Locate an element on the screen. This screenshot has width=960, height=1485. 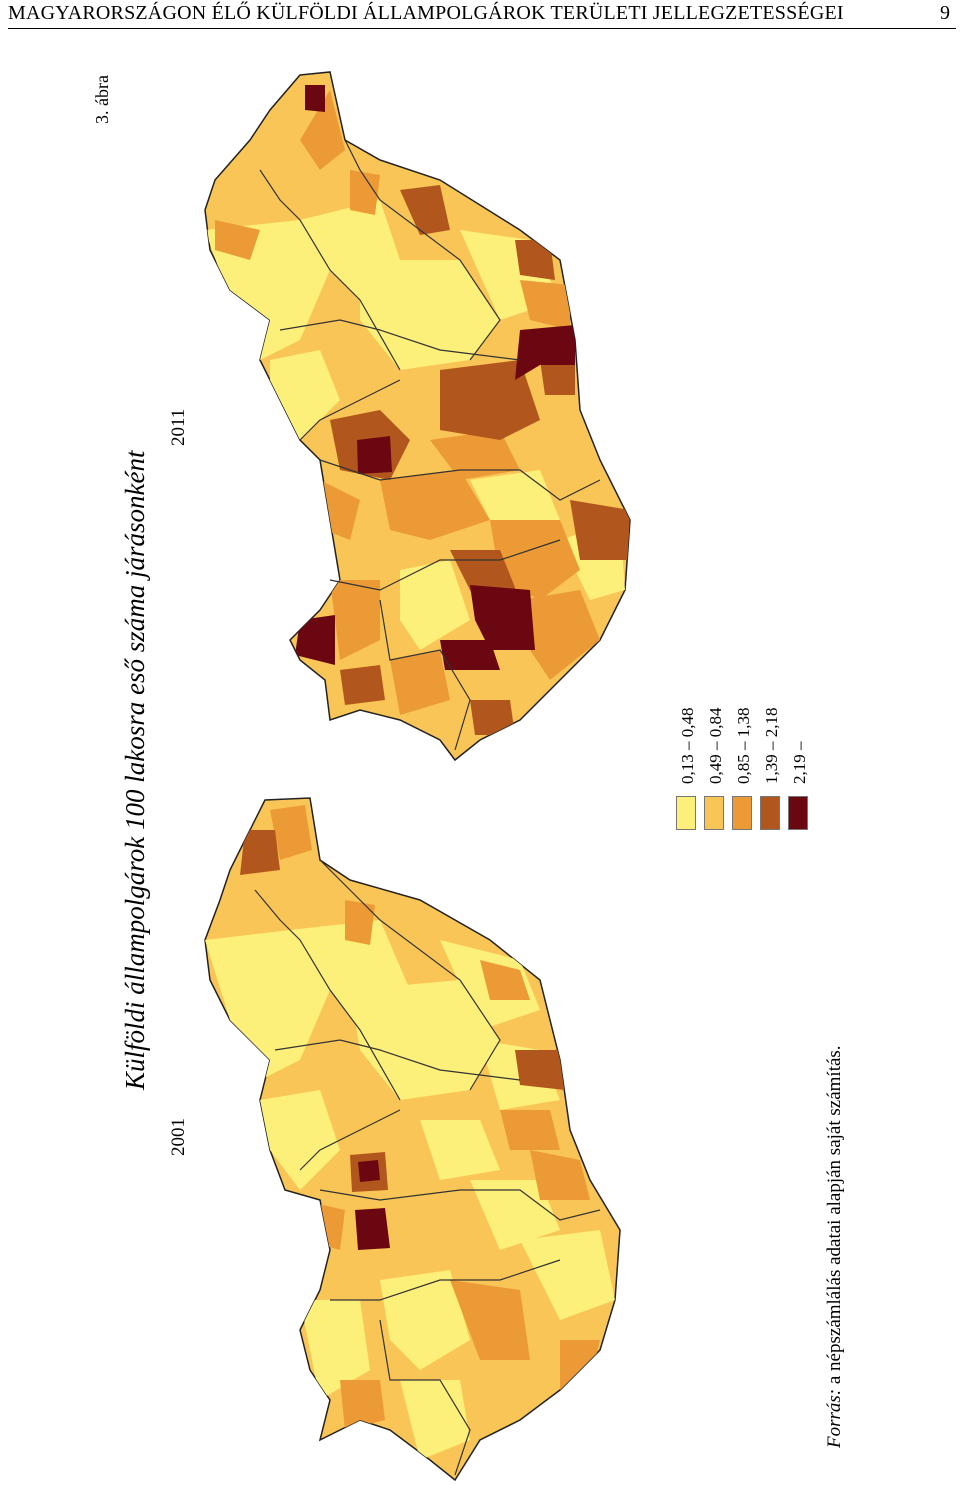
legend-item: 2,19 – is located at coordinates (801, 765).